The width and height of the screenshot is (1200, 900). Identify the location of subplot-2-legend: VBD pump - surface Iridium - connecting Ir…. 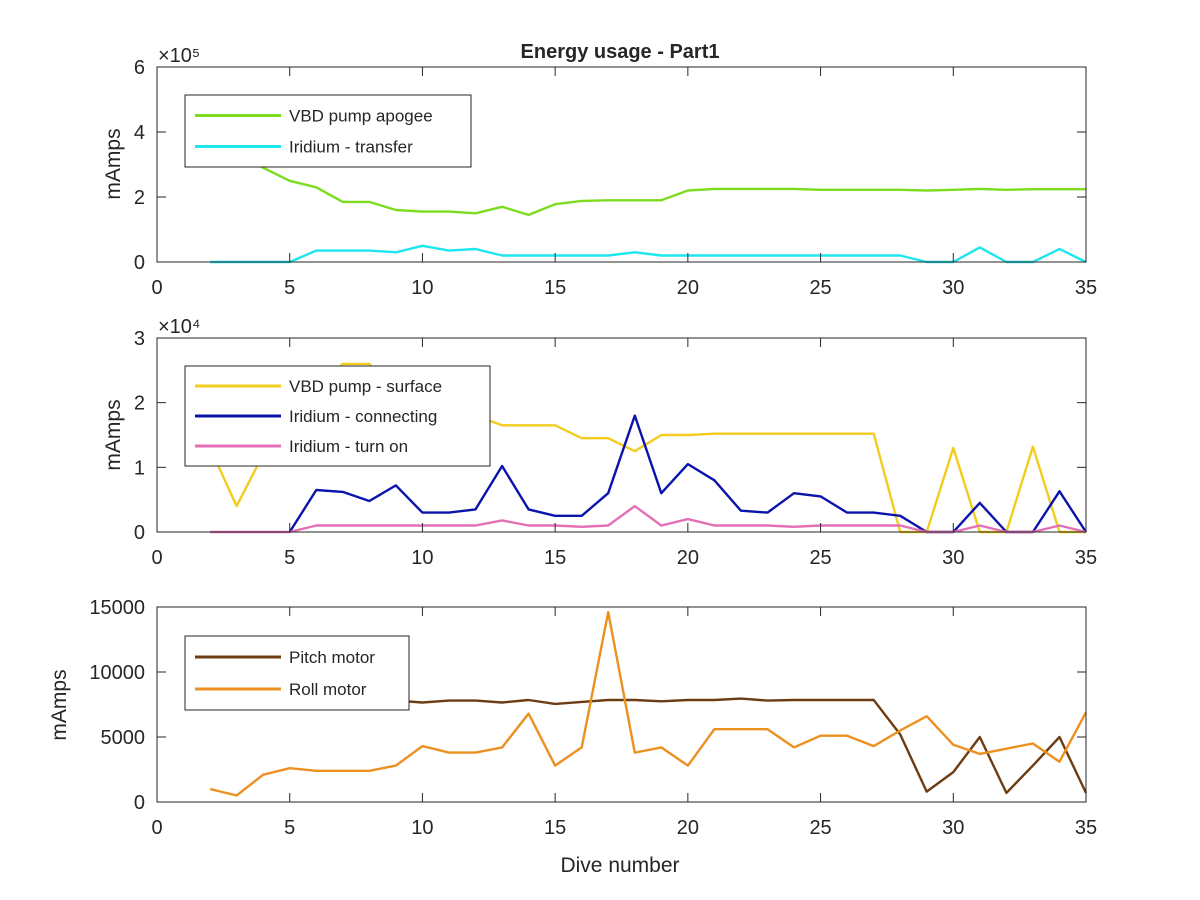
(337, 416).